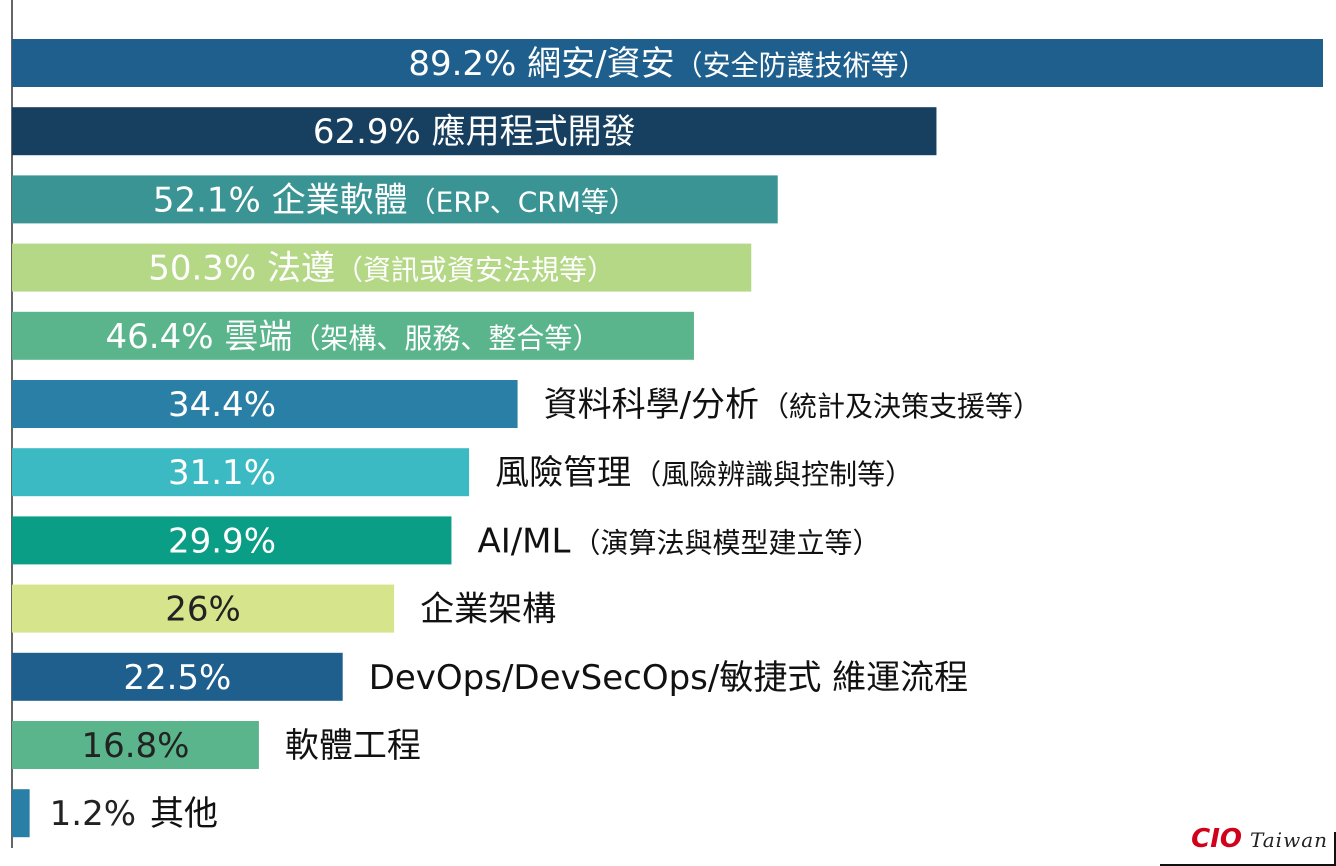  I want to click on category-label-0: 網安/資安, so click(600, 64).